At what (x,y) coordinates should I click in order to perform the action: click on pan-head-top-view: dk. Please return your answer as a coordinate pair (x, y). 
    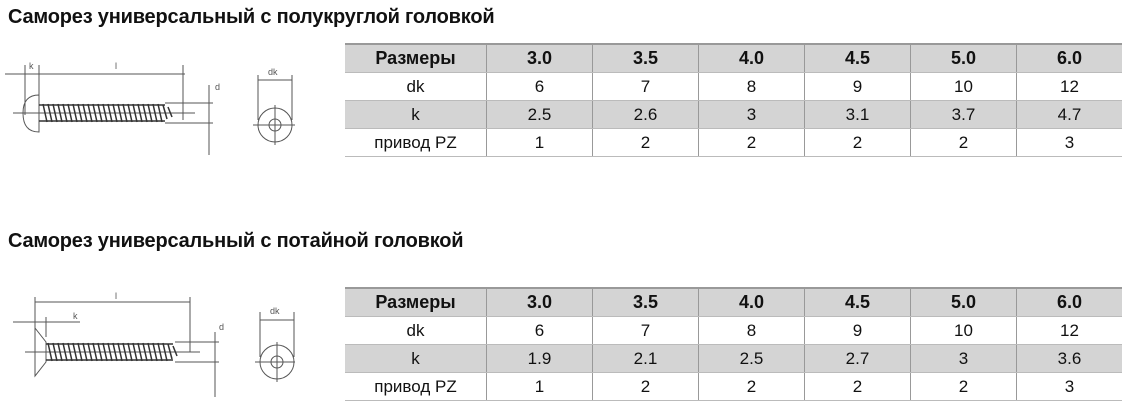
    Looking at the image, I should click on (274, 106).